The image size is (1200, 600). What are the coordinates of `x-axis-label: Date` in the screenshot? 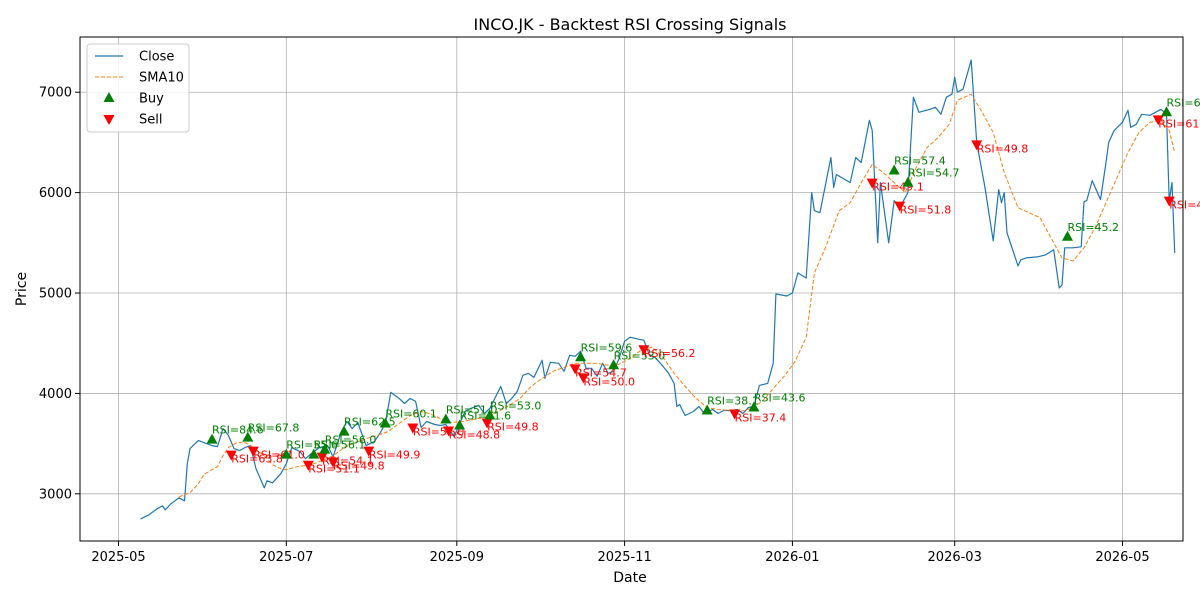 It's located at (629, 578).